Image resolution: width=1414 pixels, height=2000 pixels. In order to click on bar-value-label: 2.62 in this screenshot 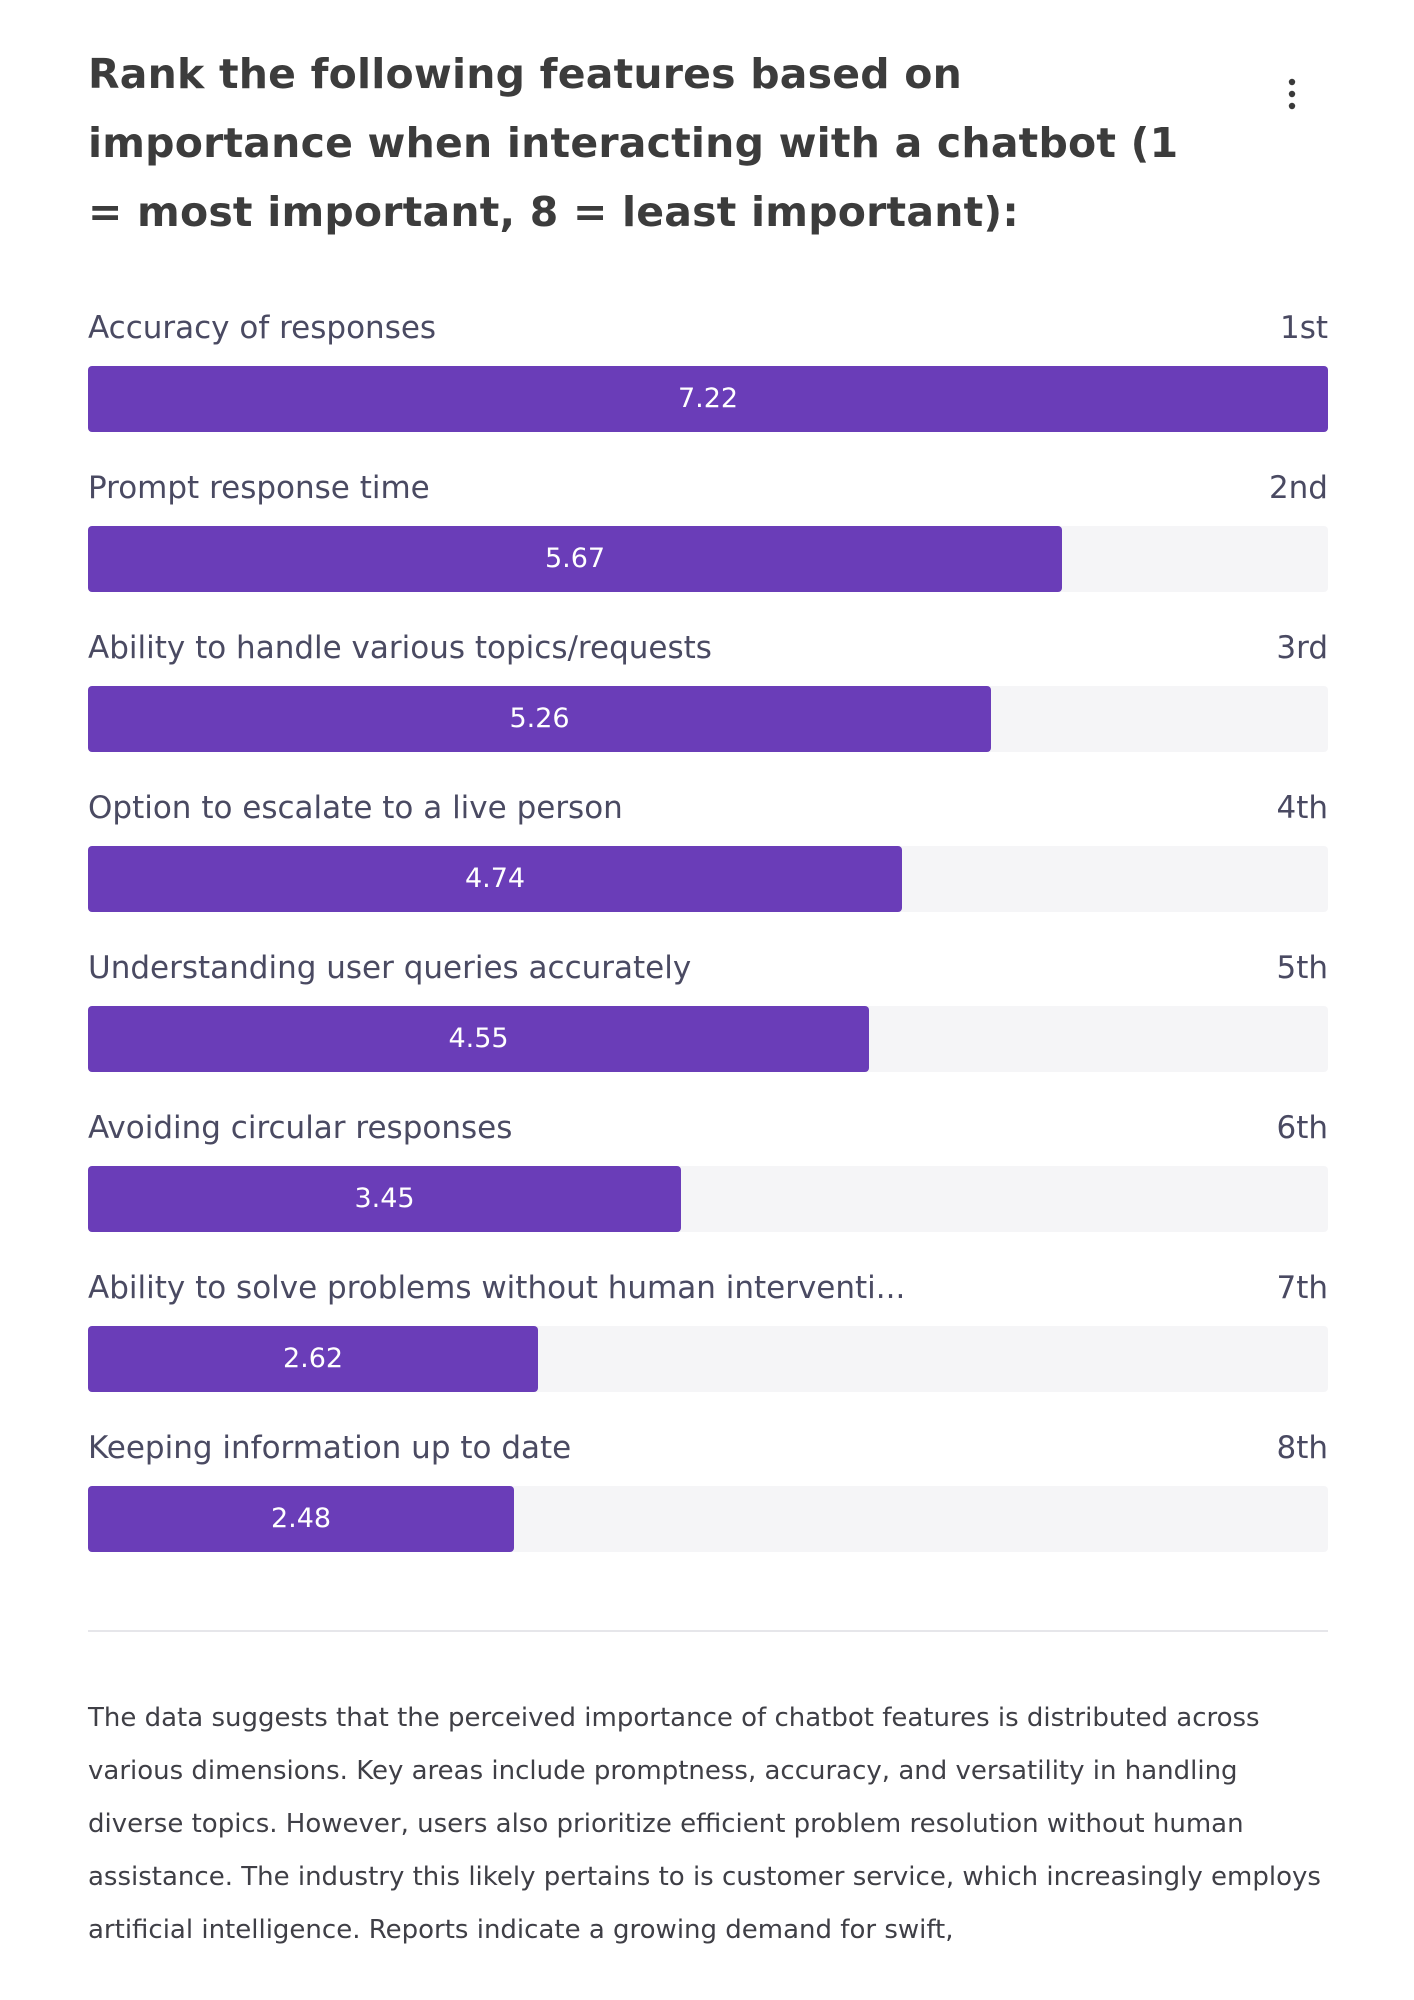, I will do `click(313, 1358)`.